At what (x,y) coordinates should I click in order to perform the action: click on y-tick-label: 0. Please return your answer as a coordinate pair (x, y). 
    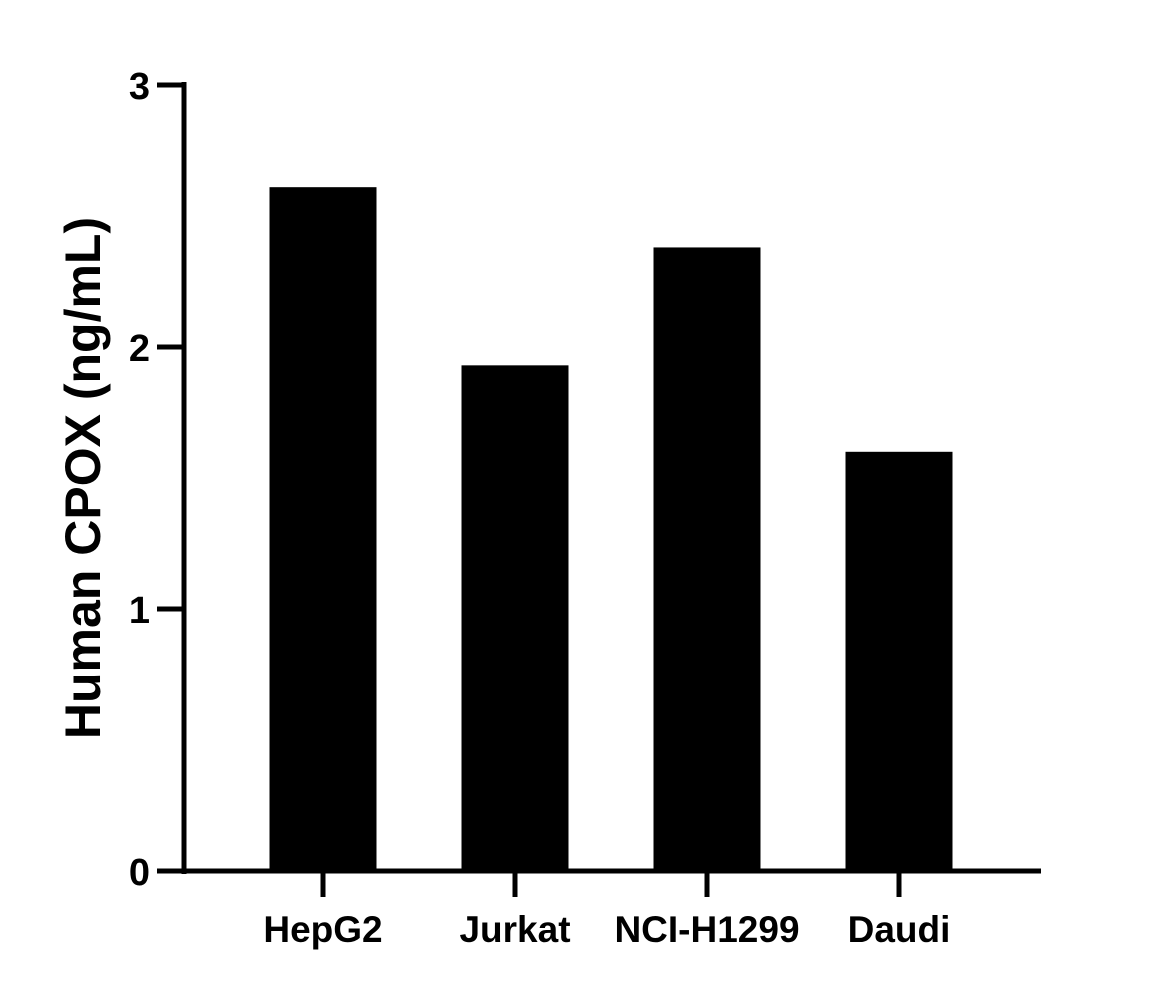
    Looking at the image, I should click on (139, 873).